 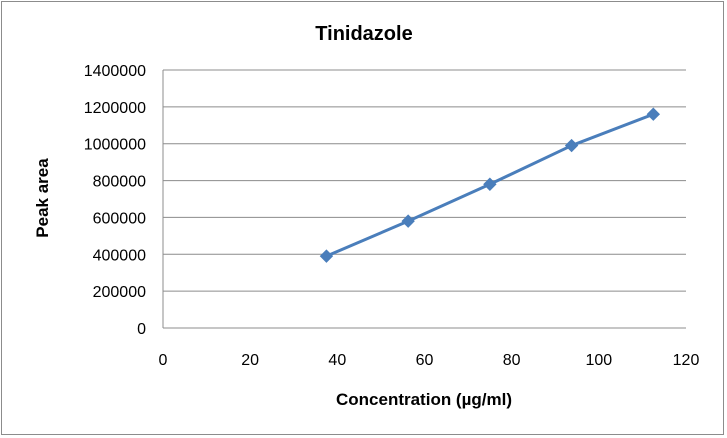 What do you see at coordinates (115, 108) in the screenshot?
I see `y-tick-label-6: 1200000` at bounding box center [115, 108].